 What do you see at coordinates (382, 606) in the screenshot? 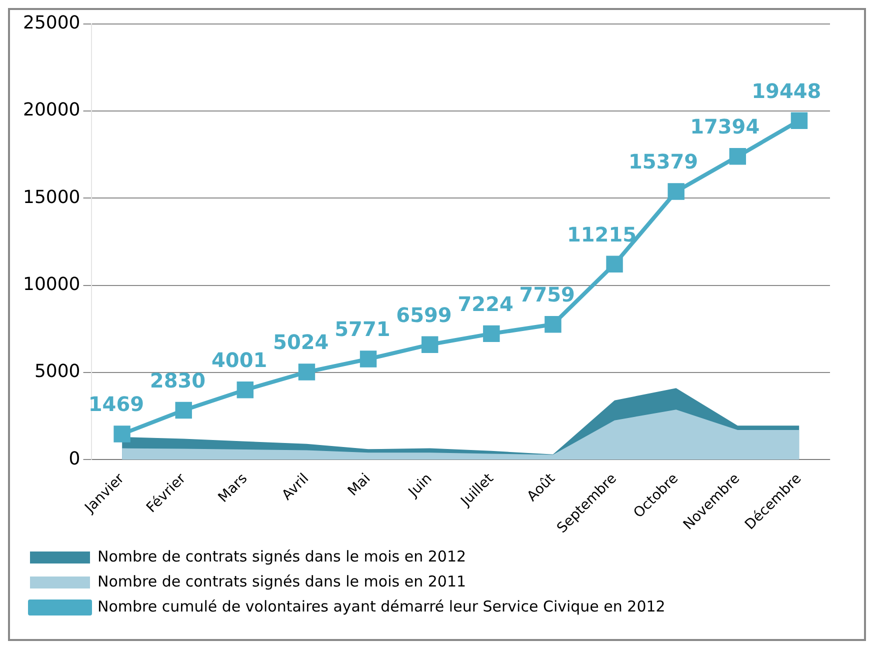
I see `legend-label: Nombre cumulé de volontaires ayant démarré leur Service Civique en 2012` at bounding box center [382, 606].